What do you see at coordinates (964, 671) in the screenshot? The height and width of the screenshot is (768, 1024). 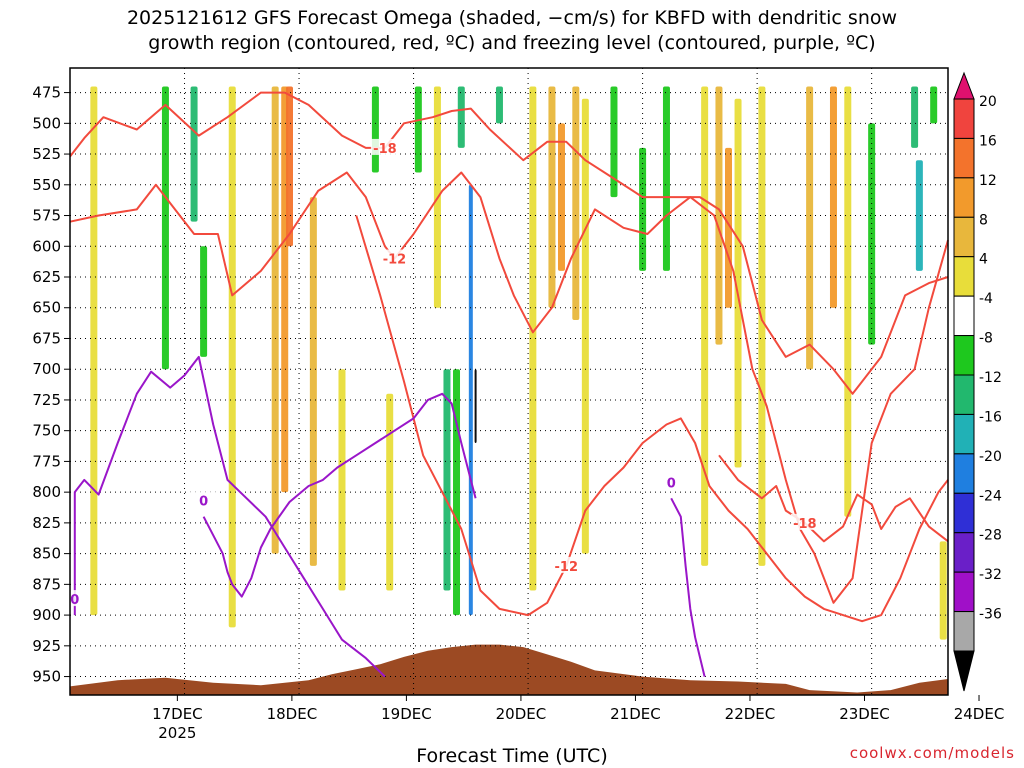 I see `colorbar-bottom-arrow` at bounding box center [964, 671].